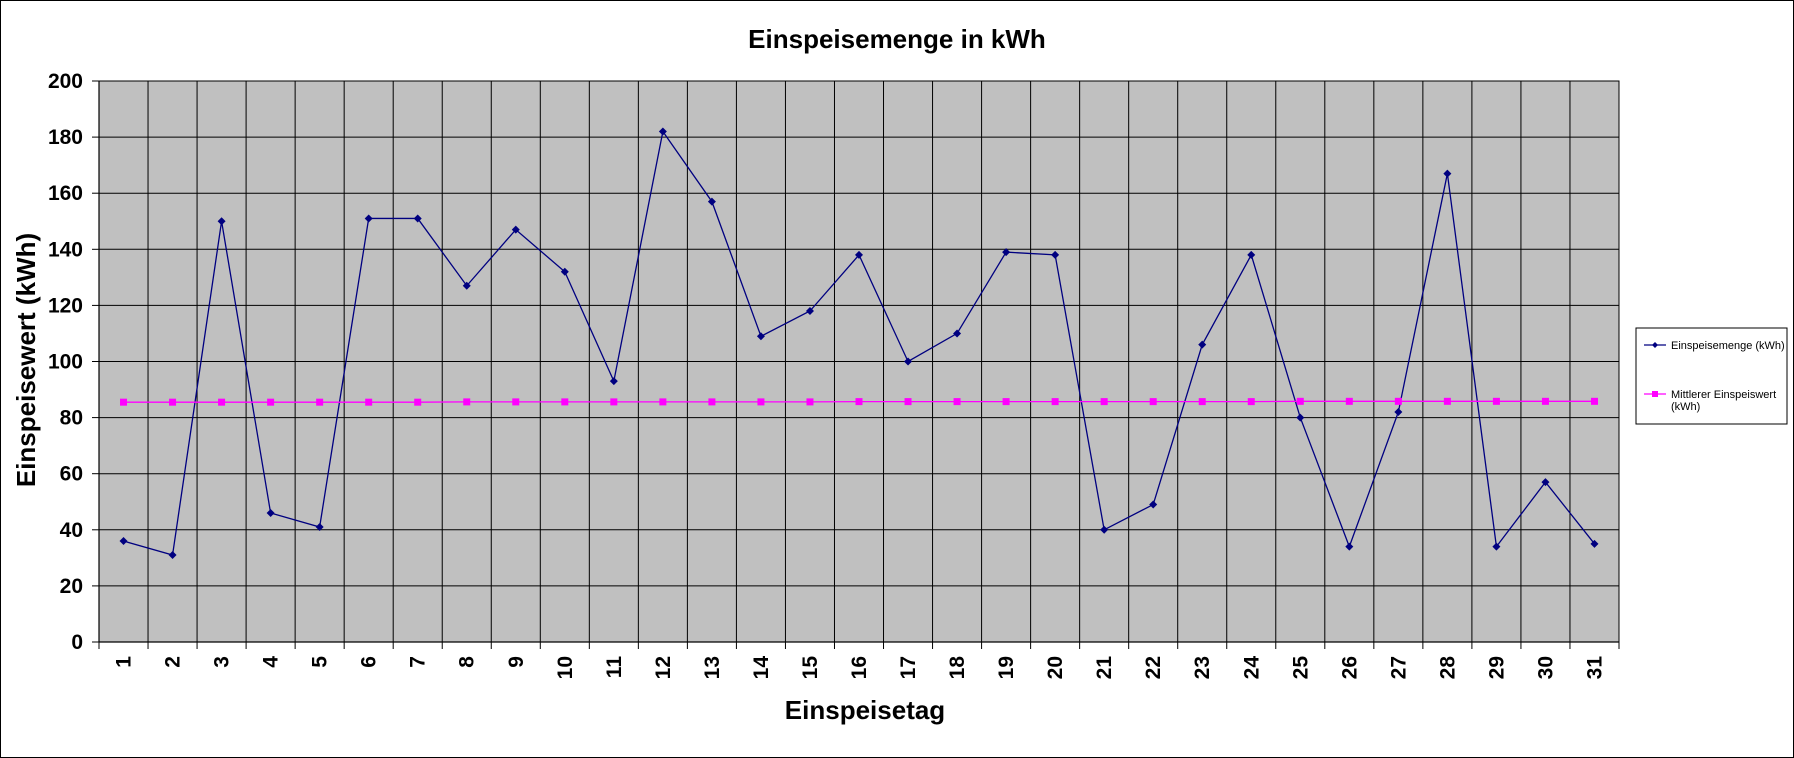 Image resolution: width=1794 pixels, height=758 pixels. What do you see at coordinates (1711, 376) in the screenshot?
I see `legend-box` at bounding box center [1711, 376].